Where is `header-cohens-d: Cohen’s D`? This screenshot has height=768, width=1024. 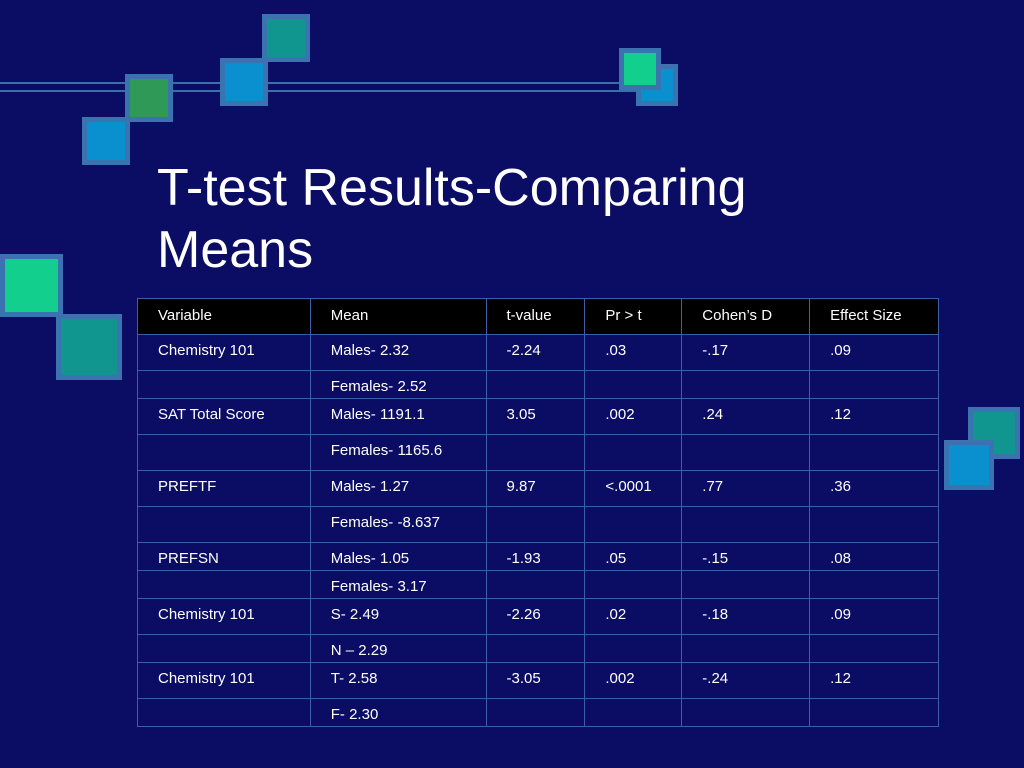 header-cohens-d: Cohen’s D is located at coordinates (746, 316).